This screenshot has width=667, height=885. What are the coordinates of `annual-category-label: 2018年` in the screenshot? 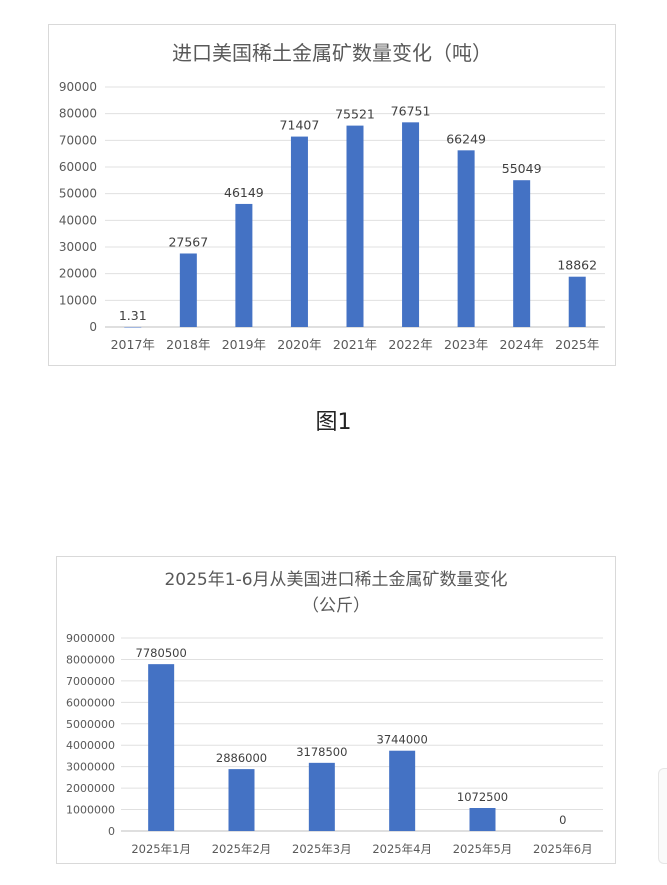 It's located at (188, 344).